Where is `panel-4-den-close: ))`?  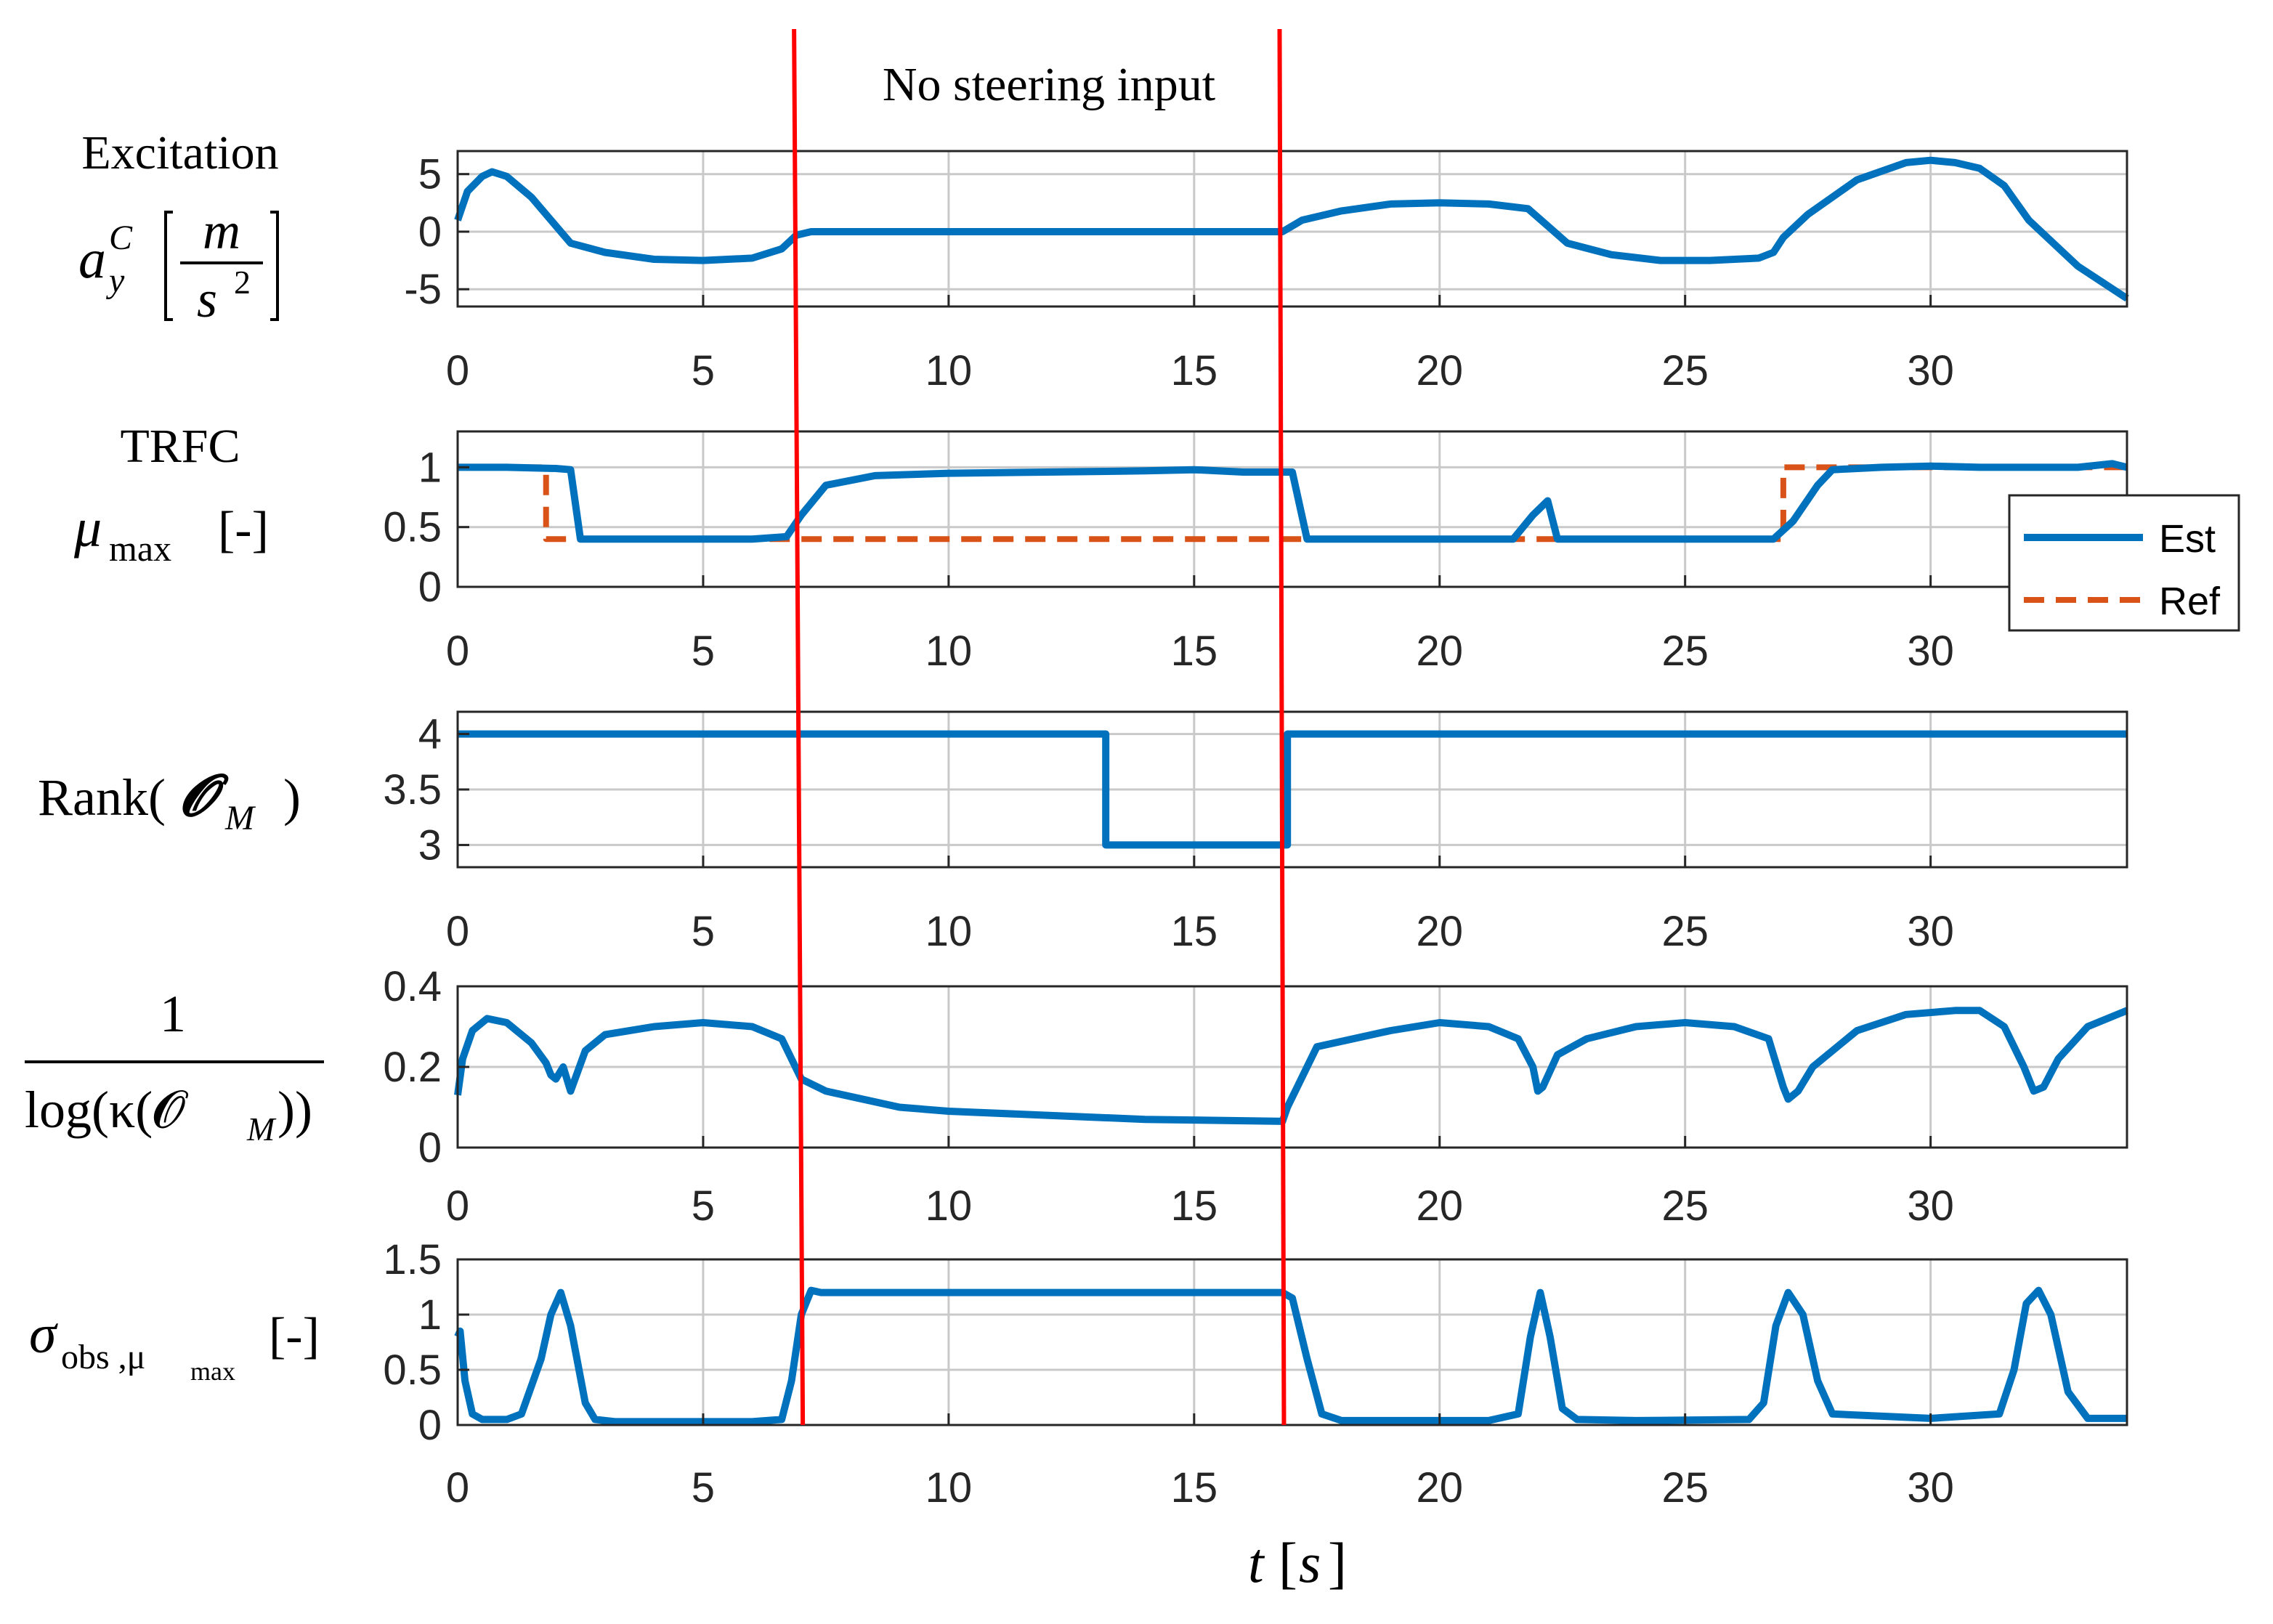
panel-4-den-close: )) is located at coordinates (294, 1110).